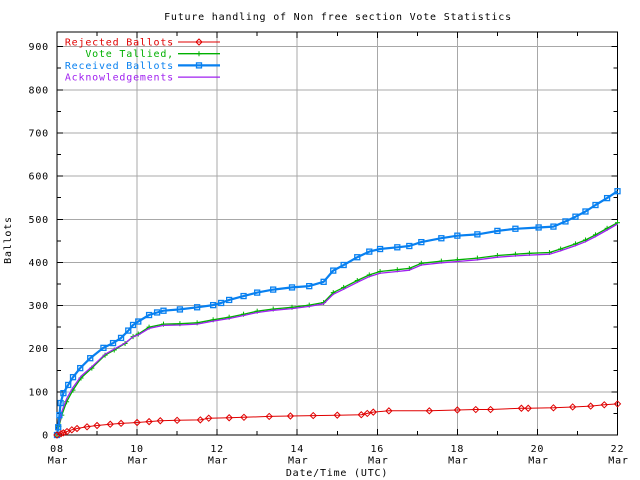 The width and height of the screenshot is (640, 480). I want to click on y-tick-label: 0, so click(45, 436).